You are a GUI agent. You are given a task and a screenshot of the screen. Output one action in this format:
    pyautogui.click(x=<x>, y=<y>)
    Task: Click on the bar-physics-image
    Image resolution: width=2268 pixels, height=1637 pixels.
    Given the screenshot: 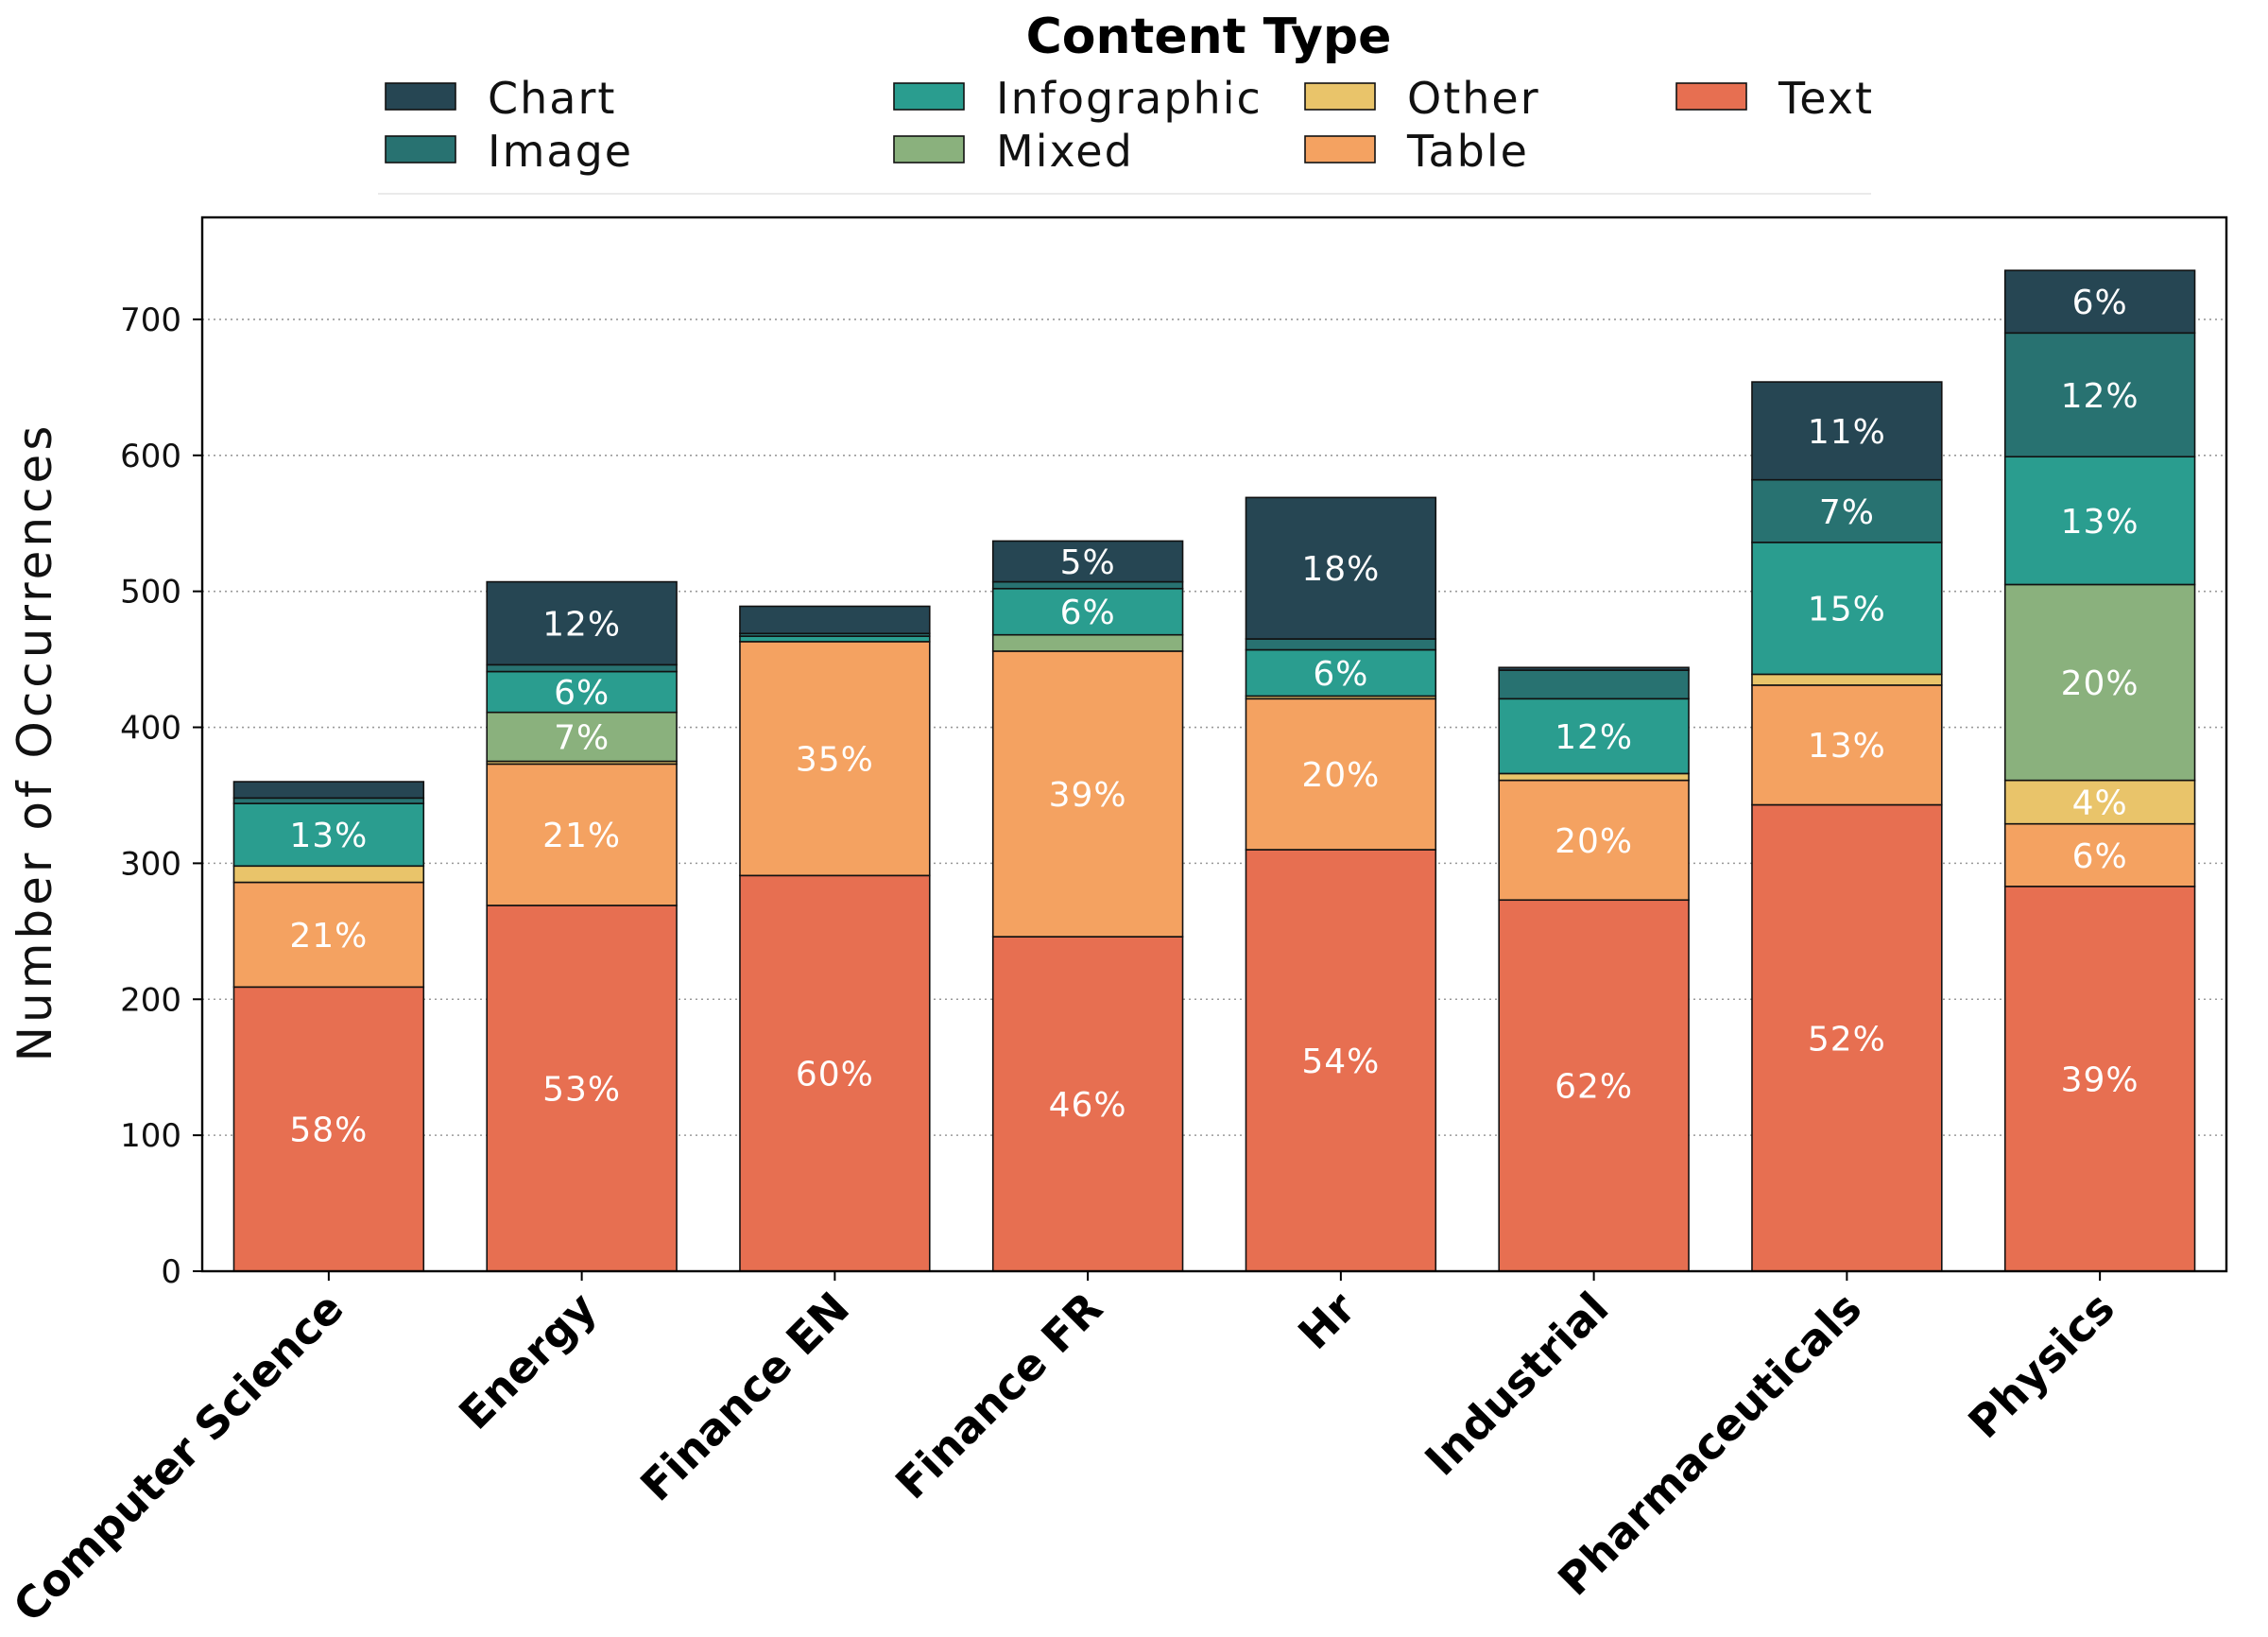 What is the action you would take?
    pyautogui.click(x=2099, y=395)
    